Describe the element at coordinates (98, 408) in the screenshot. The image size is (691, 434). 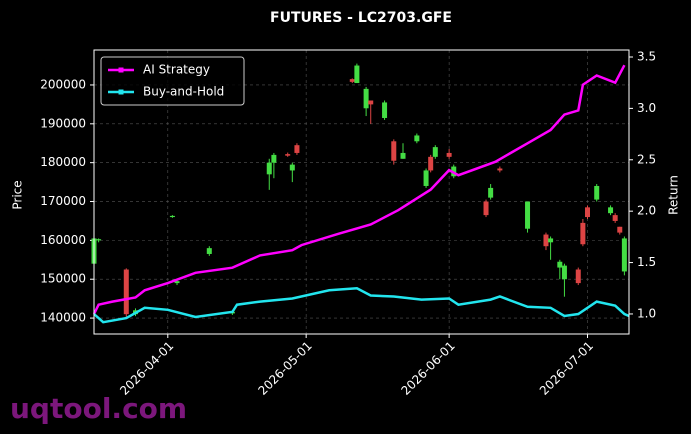
I see `watermark: uqtool.com` at that location.